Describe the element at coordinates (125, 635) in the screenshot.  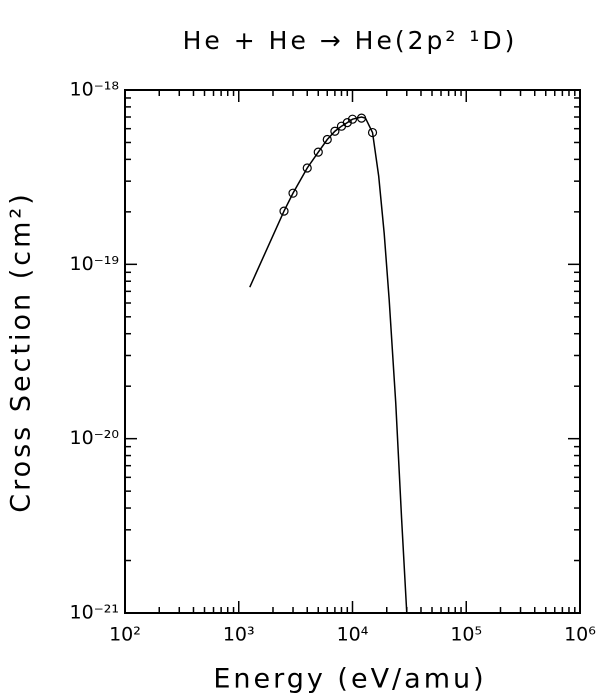
I see `x-tick-label: 10²` at that location.